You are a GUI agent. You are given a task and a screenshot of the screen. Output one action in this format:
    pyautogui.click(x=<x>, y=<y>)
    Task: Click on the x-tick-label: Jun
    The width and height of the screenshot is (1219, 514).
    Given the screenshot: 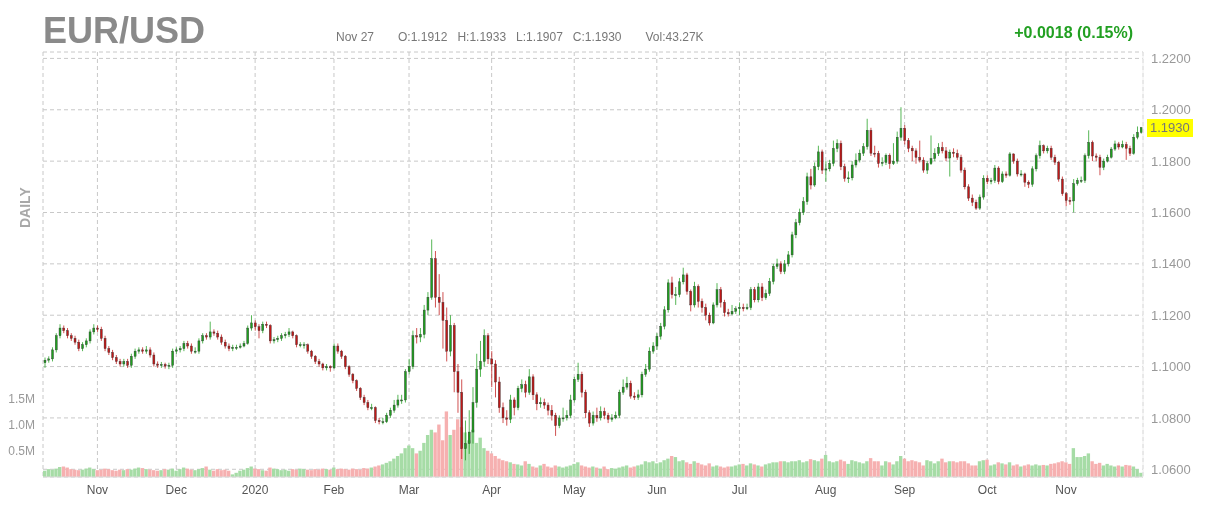 What is the action you would take?
    pyautogui.click(x=657, y=489)
    